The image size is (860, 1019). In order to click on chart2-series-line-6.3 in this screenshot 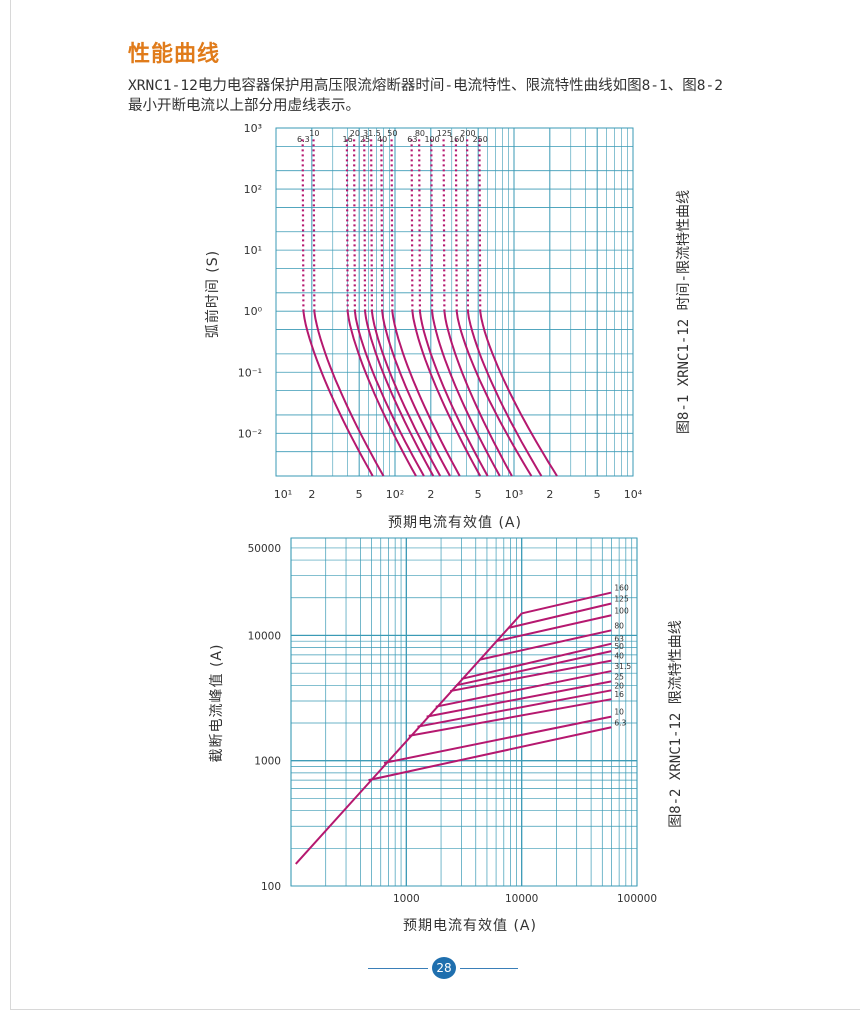, I will do `click(490, 754)`.